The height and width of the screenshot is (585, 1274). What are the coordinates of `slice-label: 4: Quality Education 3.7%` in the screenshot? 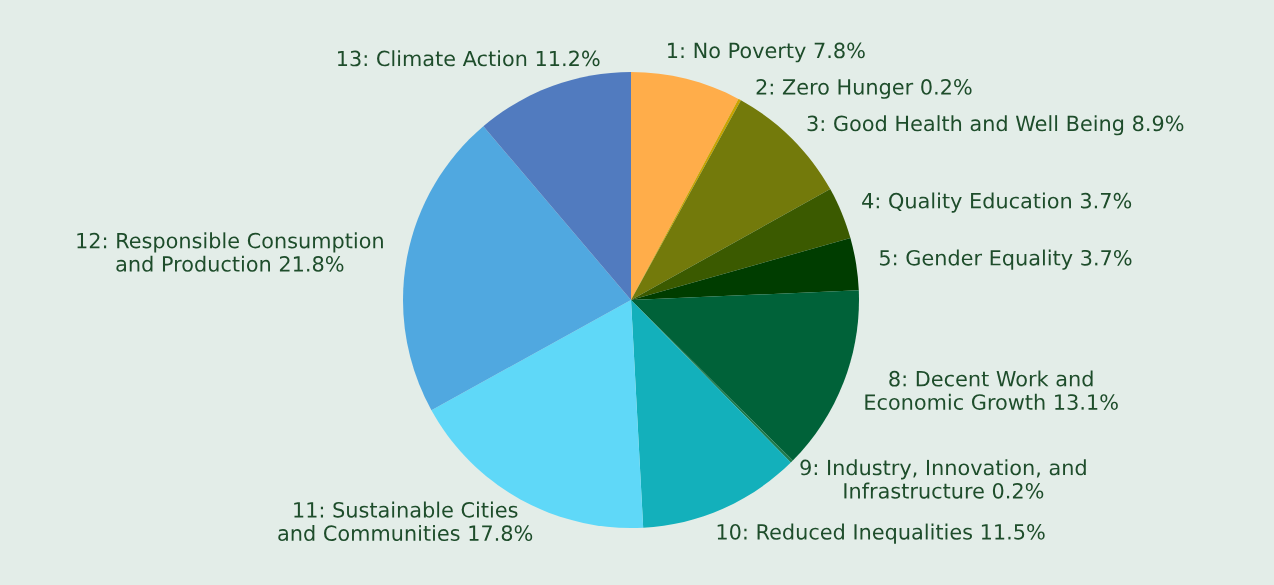 It's located at (997, 202).